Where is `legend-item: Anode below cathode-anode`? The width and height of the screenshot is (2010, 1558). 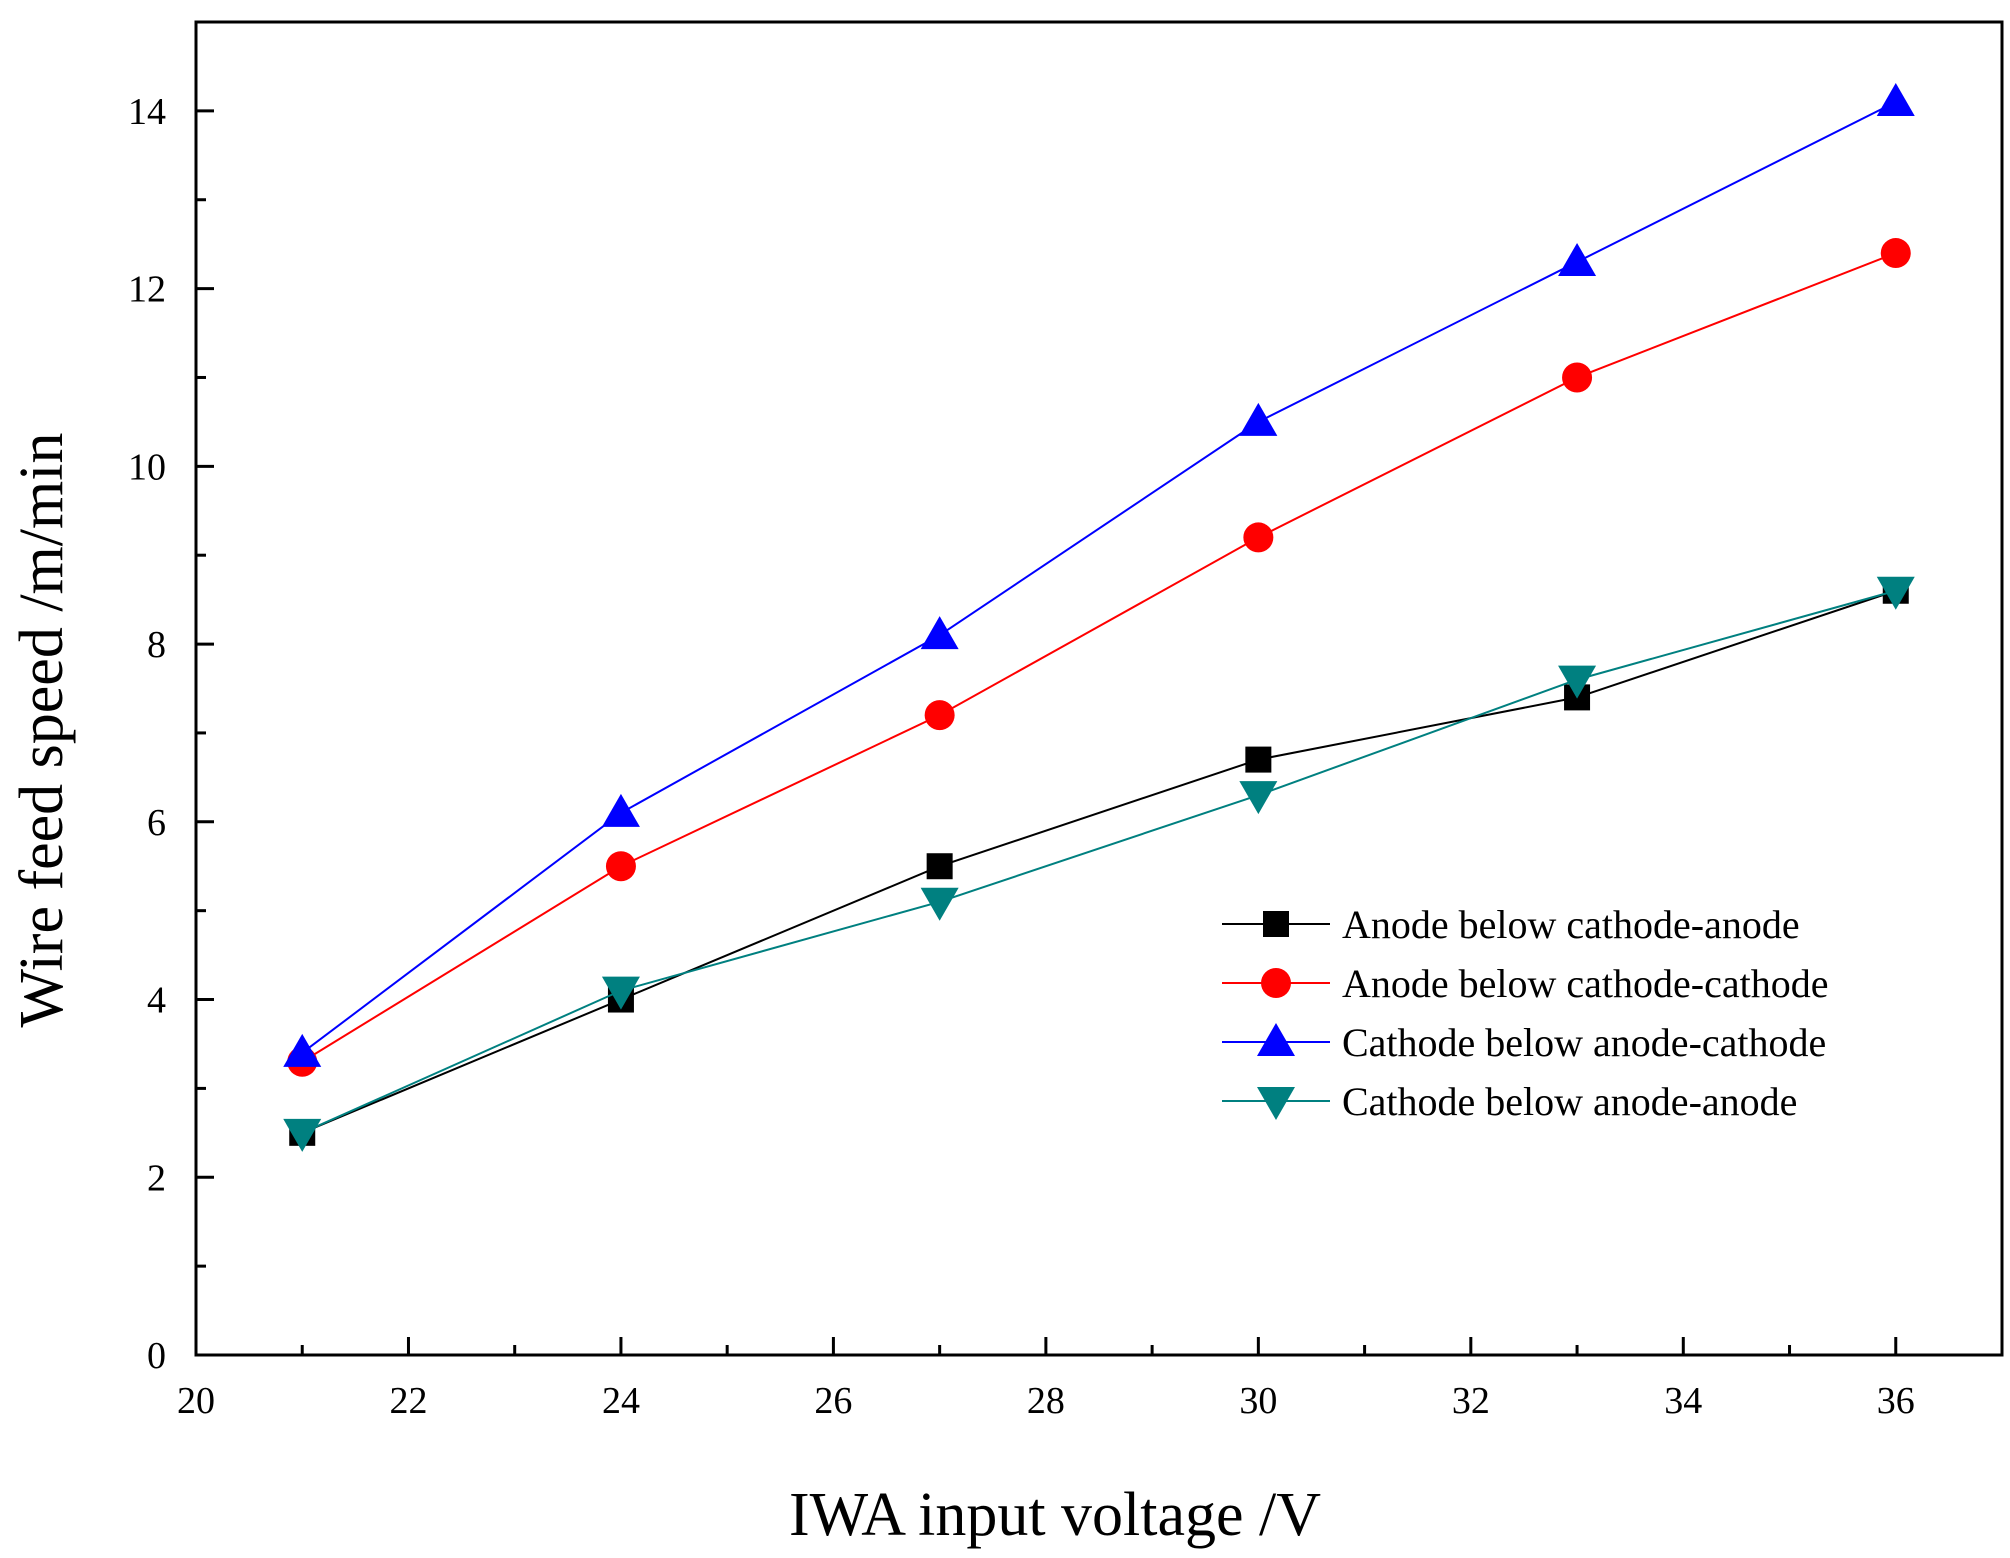
legend-item: Anode below cathode-anode is located at coordinates (1511, 924).